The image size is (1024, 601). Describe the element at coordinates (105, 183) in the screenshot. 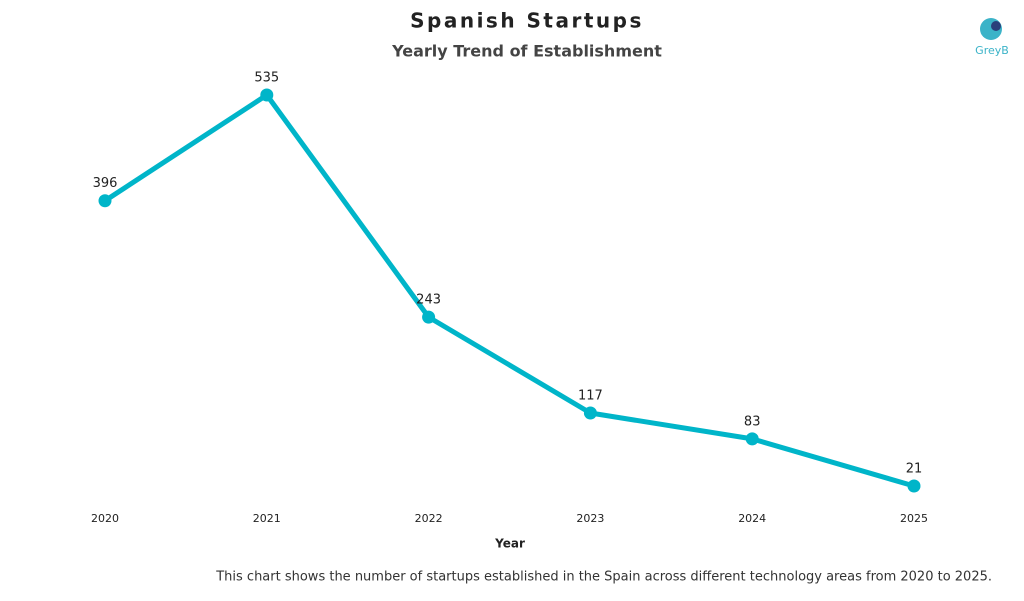

I see `value-label: 396` at that location.